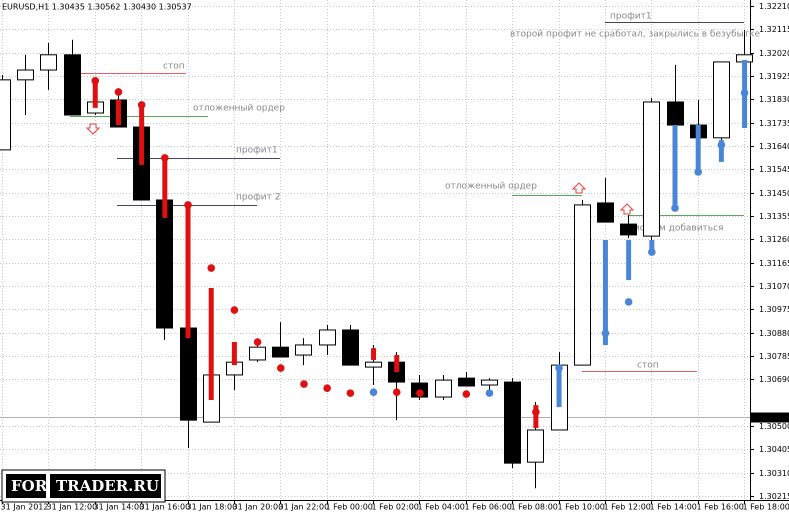 Image resolution: width=789 pixels, height=513 pixels. Describe the element at coordinates (581, 507) in the screenshot. I see `x-tick-label: 1 Feb 10:00` at that location.